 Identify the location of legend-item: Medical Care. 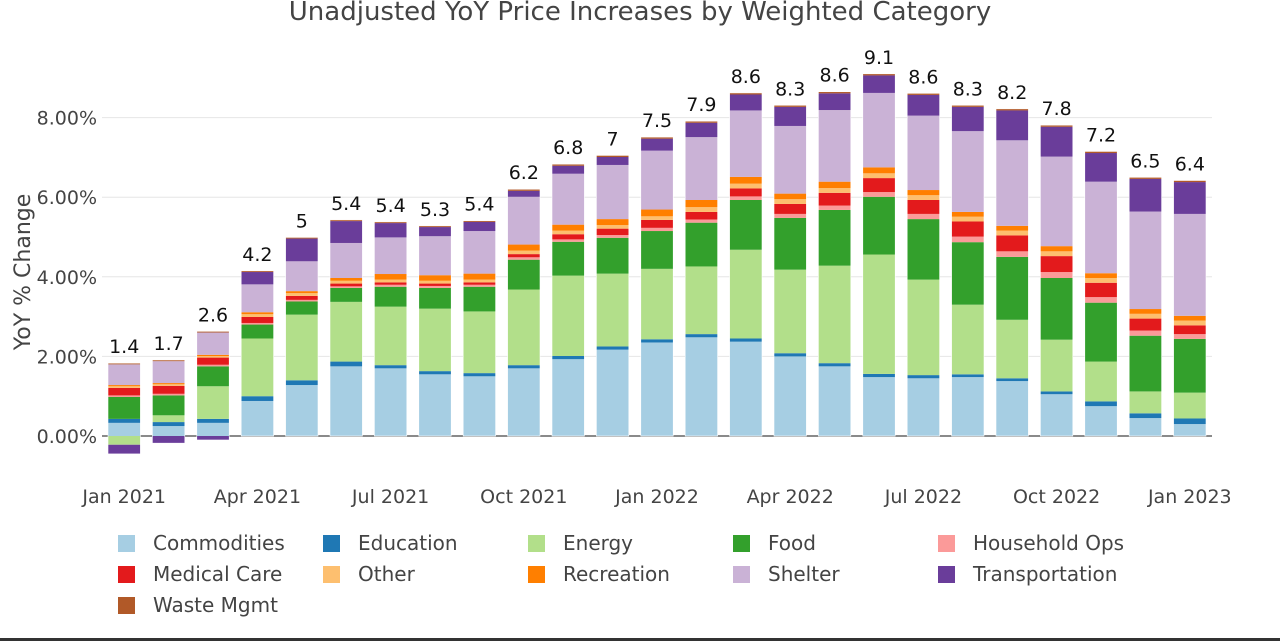
(200, 574).